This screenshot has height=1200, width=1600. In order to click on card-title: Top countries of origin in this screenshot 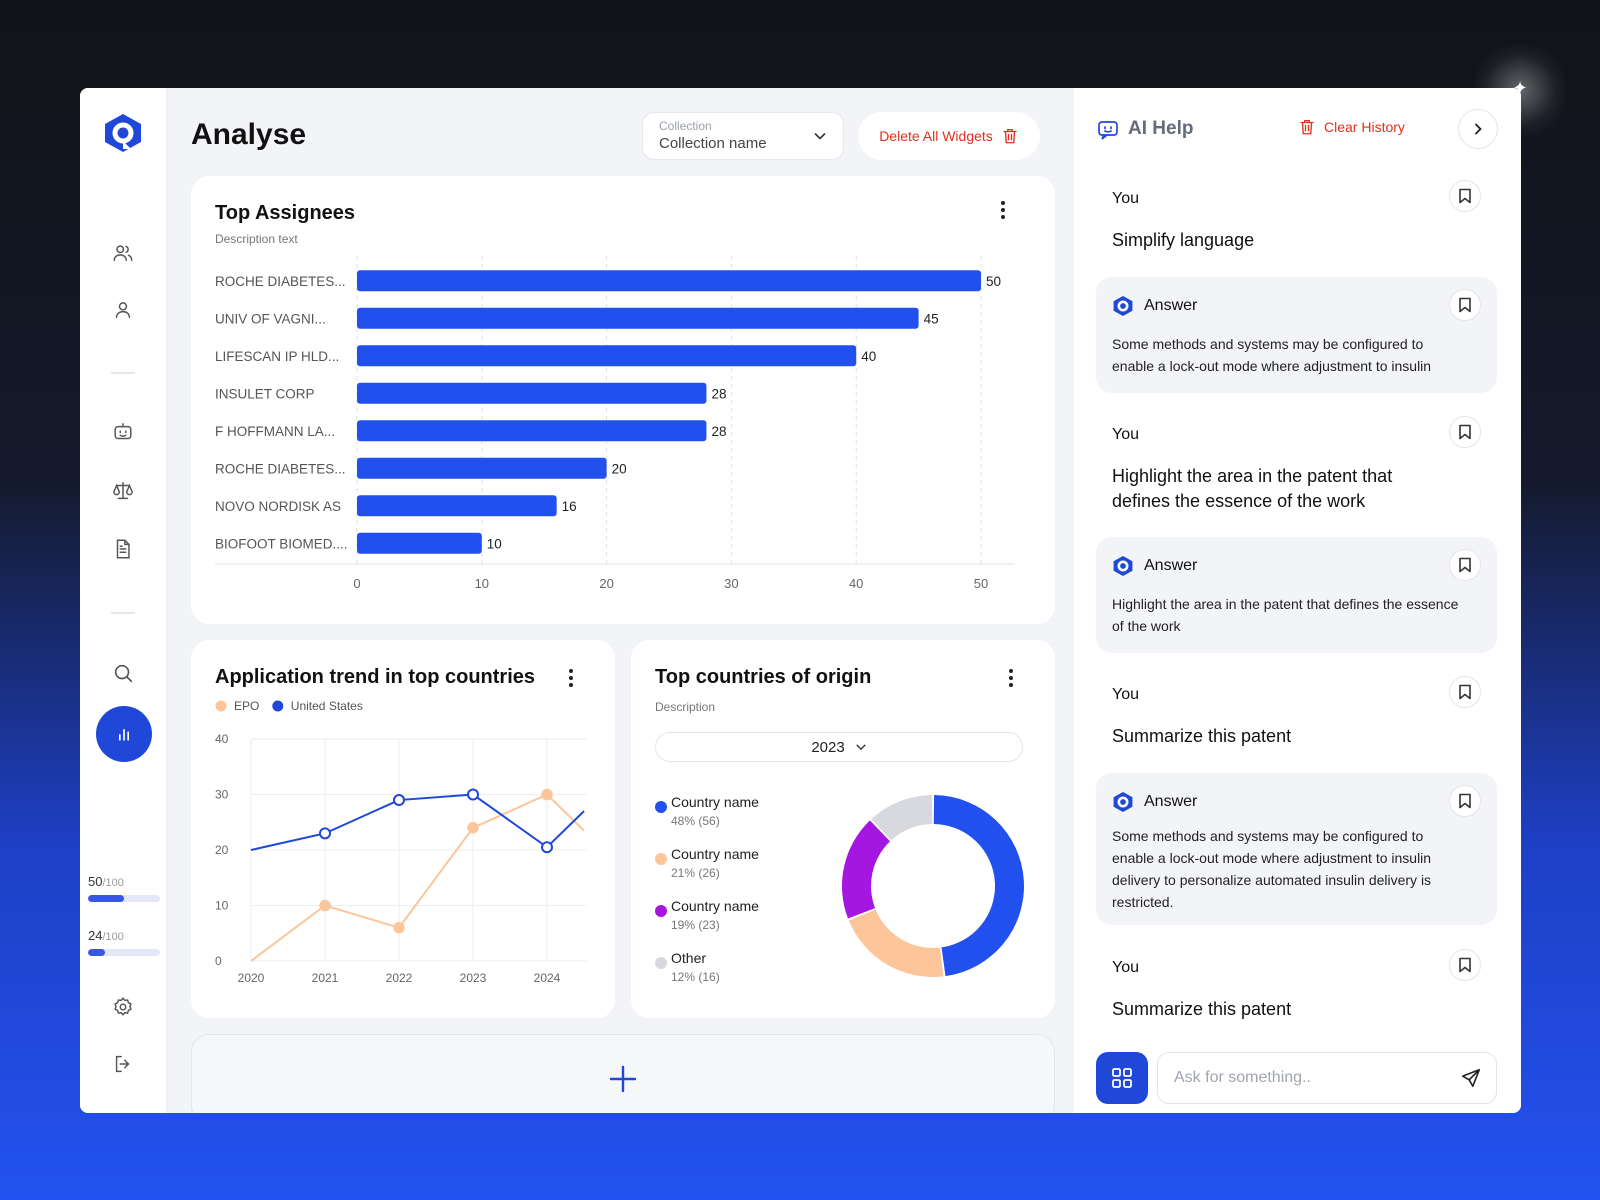, I will do `click(763, 677)`.